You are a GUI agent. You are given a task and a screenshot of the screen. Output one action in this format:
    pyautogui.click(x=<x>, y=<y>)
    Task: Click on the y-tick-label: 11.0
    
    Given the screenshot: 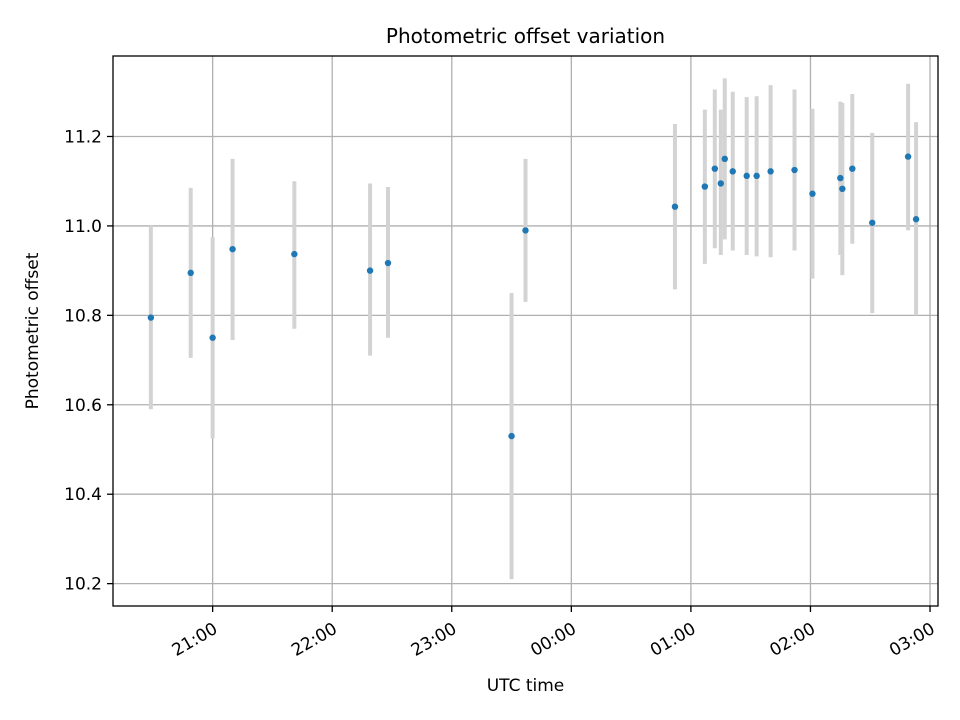 What is the action you would take?
    pyautogui.click(x=83, y=227)
    